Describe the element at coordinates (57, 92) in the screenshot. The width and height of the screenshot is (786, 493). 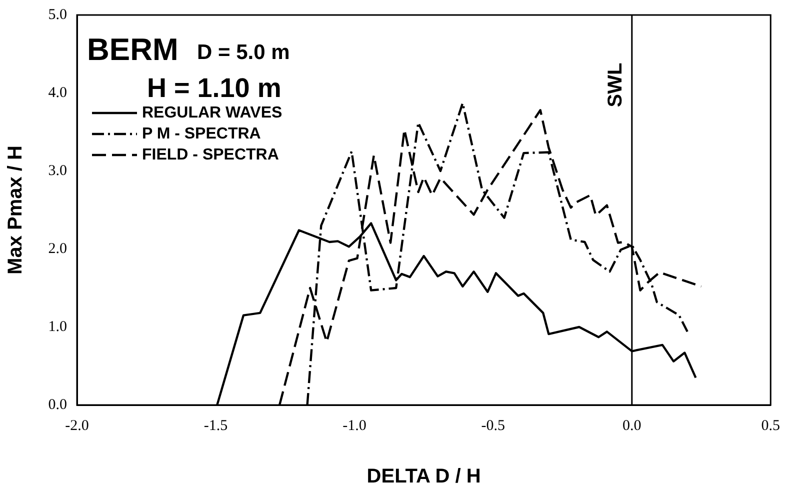
I see `y-tick-label: 4.0` at that location.